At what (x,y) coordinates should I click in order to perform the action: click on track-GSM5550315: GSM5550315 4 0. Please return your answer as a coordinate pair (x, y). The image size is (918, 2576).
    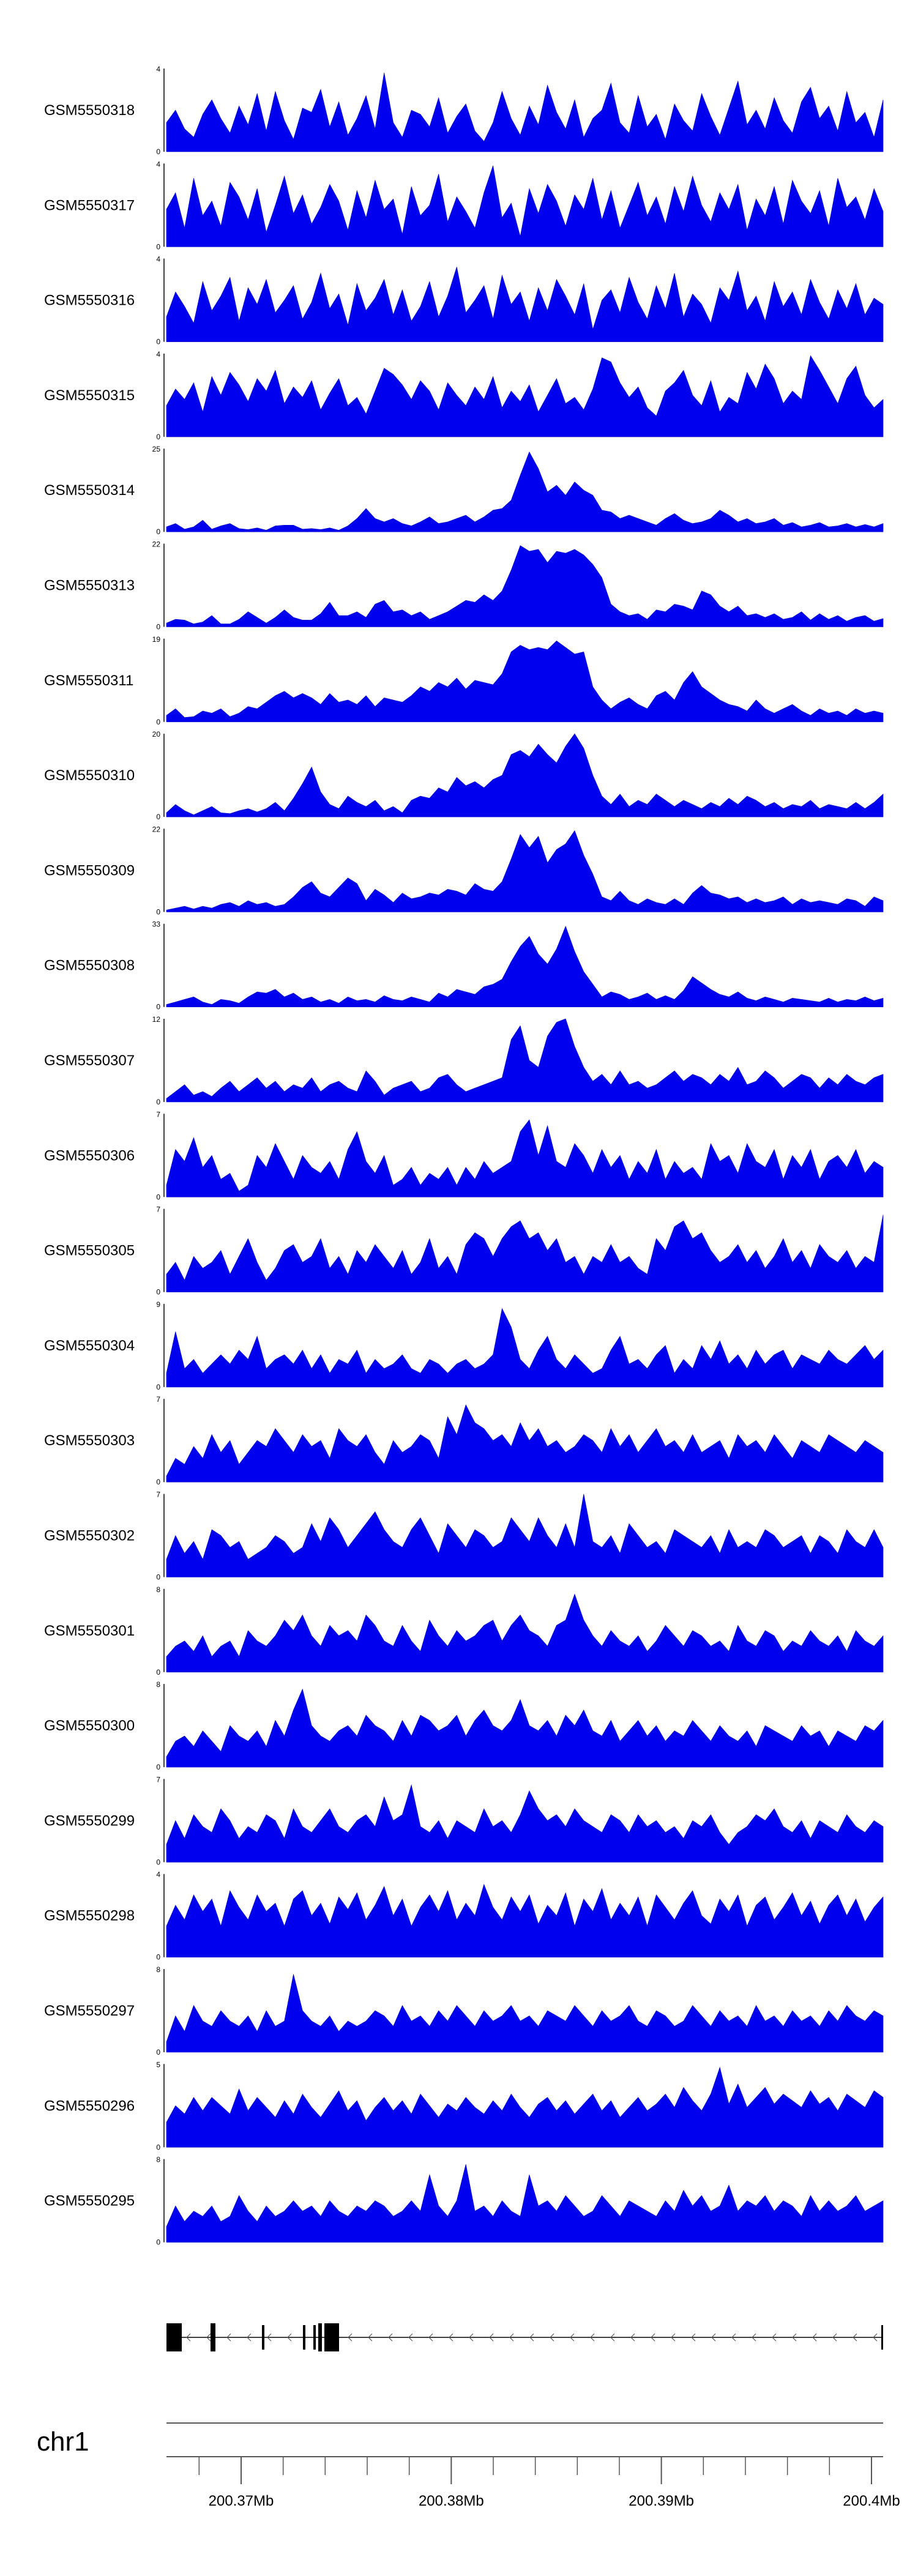
    Looking at the image, I should click on (464, 395).